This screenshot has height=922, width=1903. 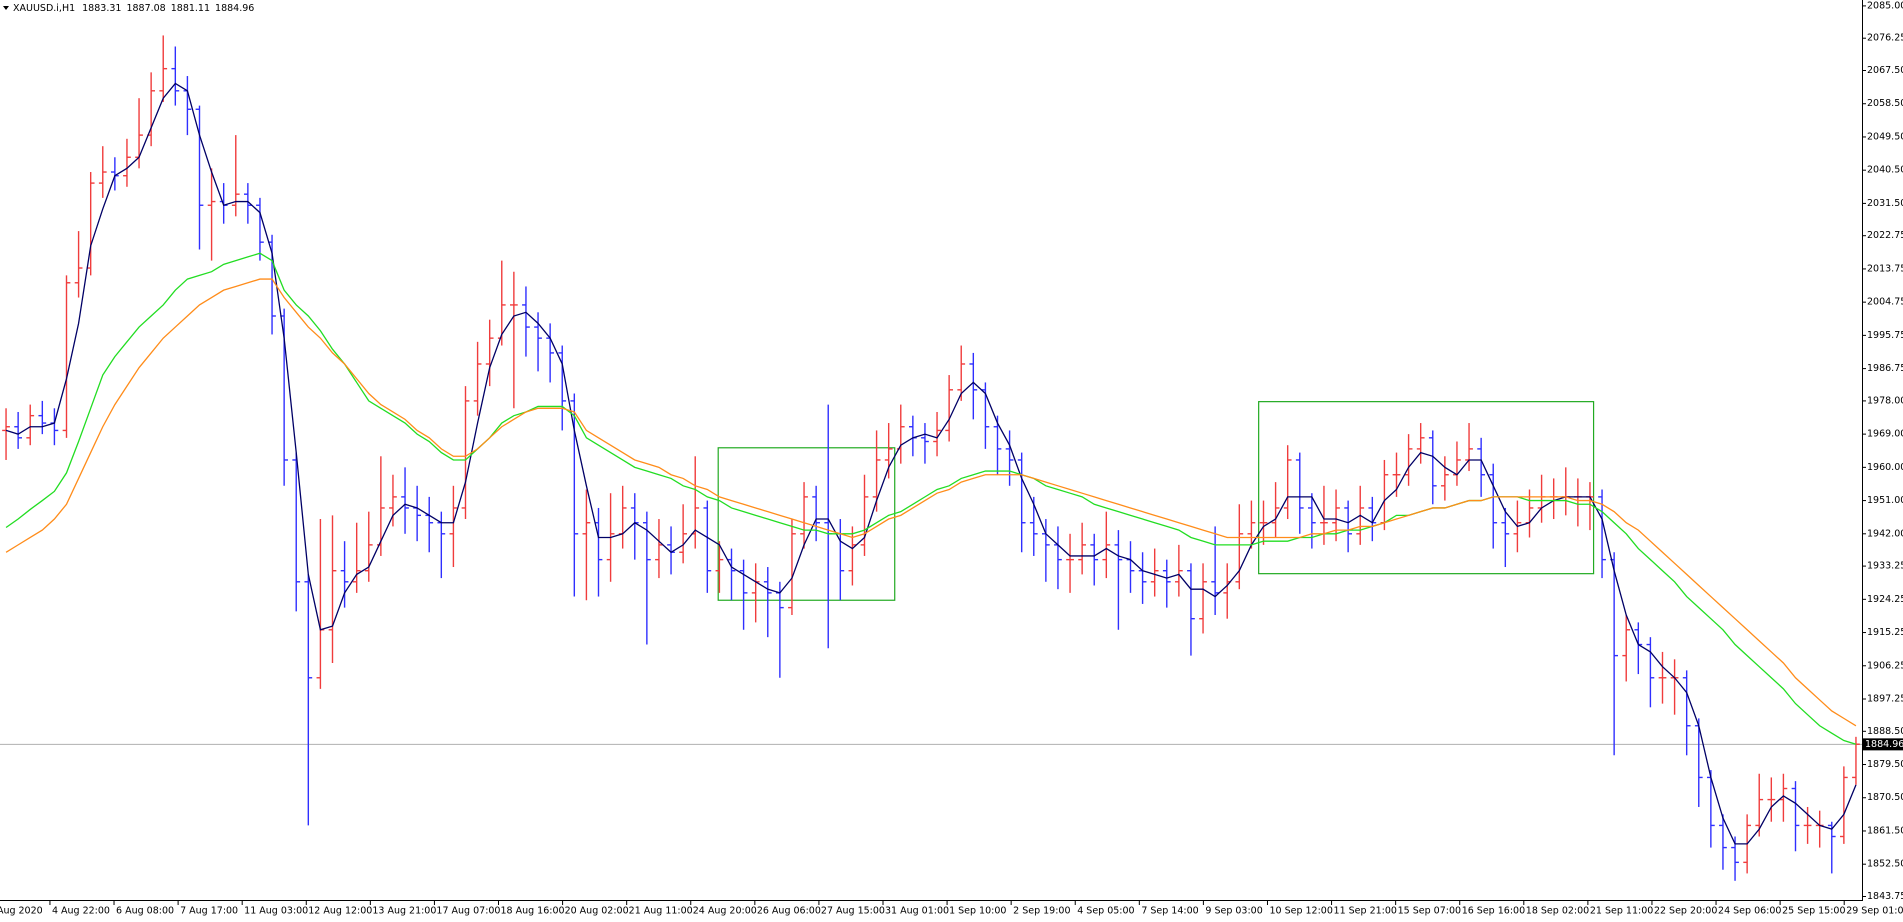 What do you see at coordinates (1874, 911) in the screenshot?
I see `x-tick-label: 29 Sep 01:00` at bounding box center [1874, 911].